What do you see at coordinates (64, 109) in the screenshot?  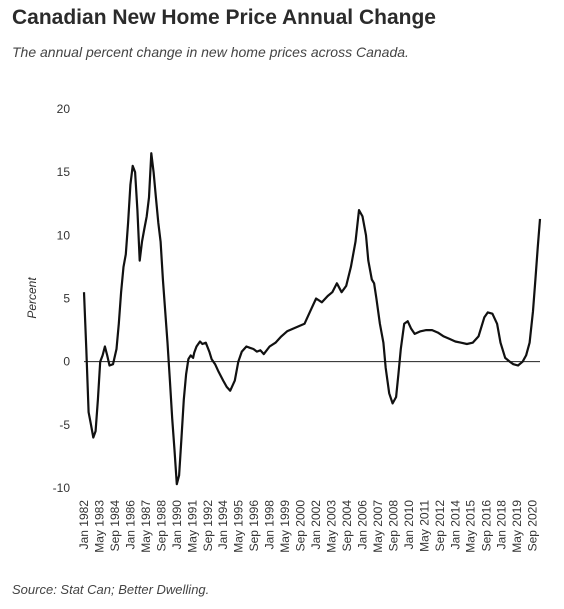 I see `y-tick-label: 20` at bounding box center [64, 109].